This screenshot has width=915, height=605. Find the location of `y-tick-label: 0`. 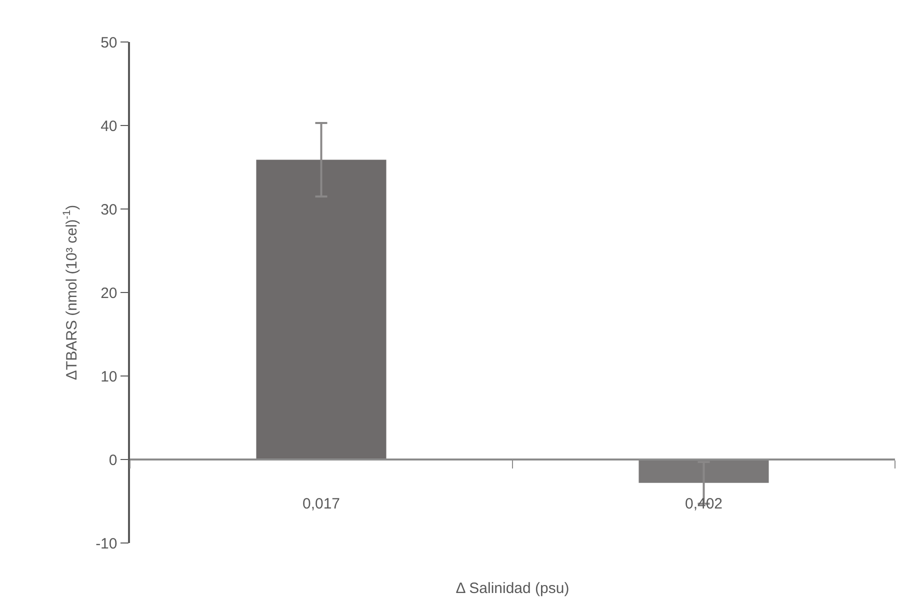

y-tick-label: 0 is located at coordinates (113, 460).